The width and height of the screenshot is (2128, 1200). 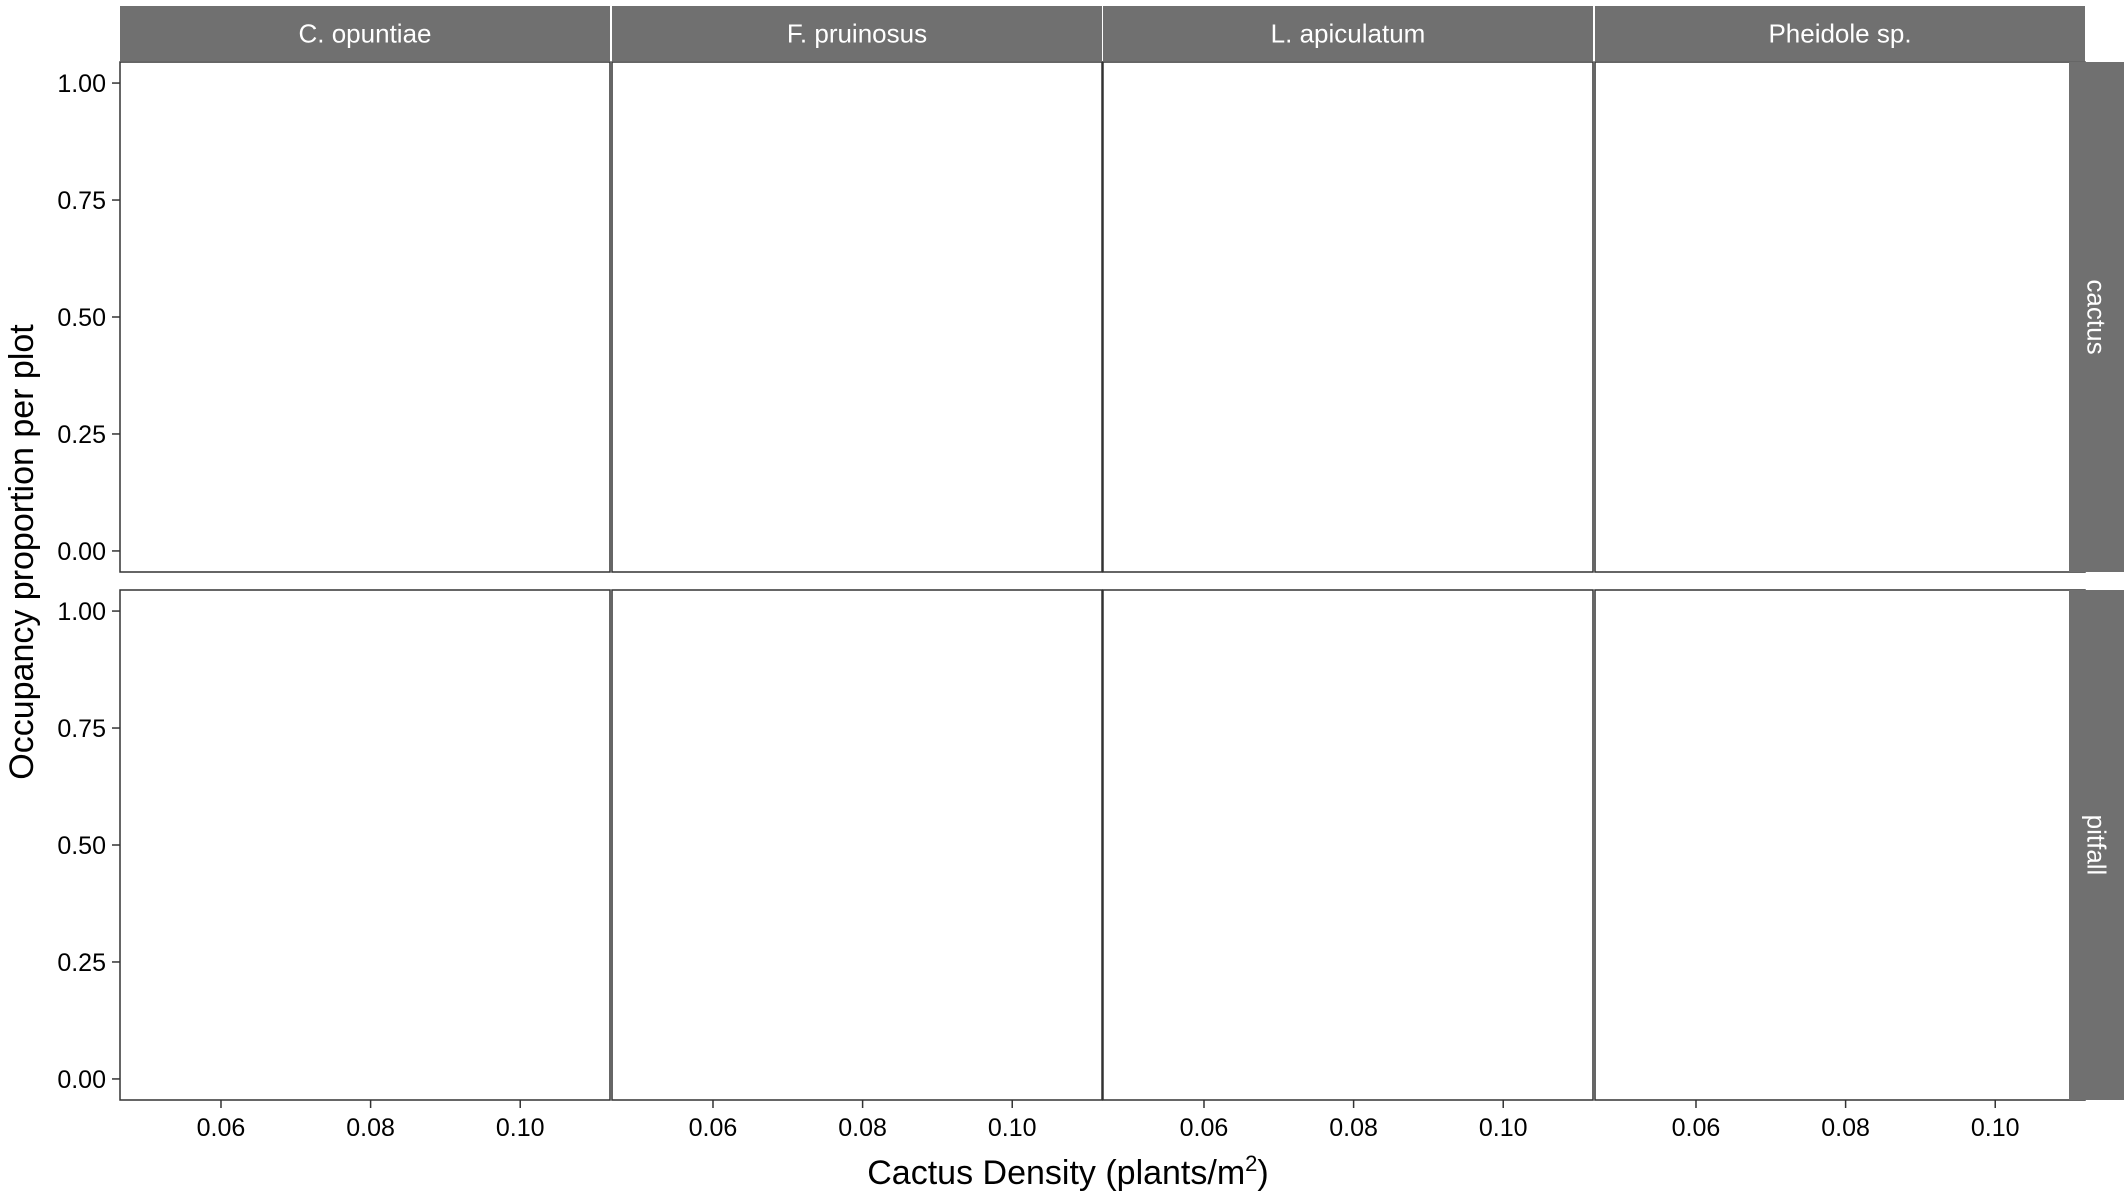 I want to click on column-strip-label: C. opuntiae, so click(x=365, y=34).